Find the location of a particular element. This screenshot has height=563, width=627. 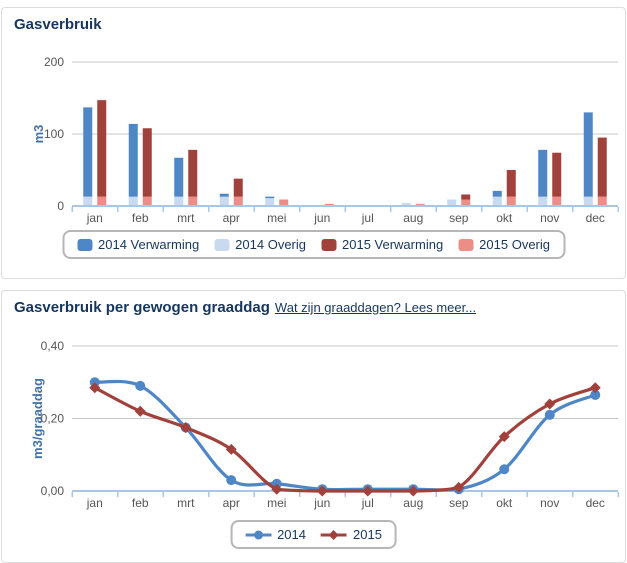

data-point-2014-feb is located at coordinates (140, 385).